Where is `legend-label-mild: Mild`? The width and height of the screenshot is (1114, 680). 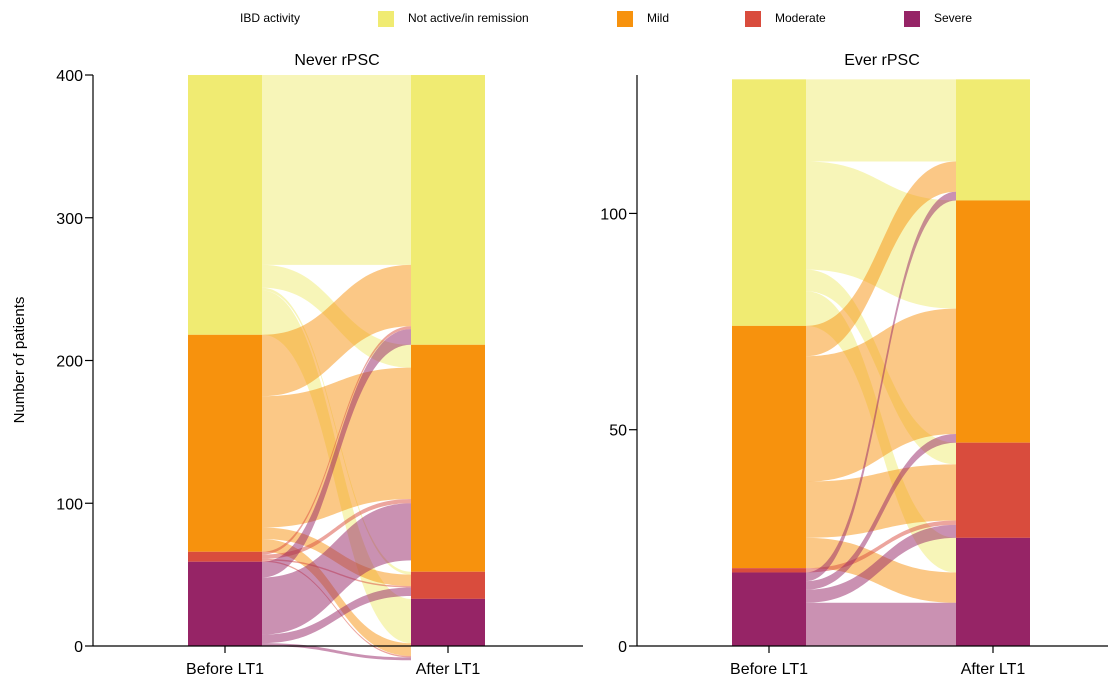 legend-label-mild: Mild is located at coordinates (658, 18).